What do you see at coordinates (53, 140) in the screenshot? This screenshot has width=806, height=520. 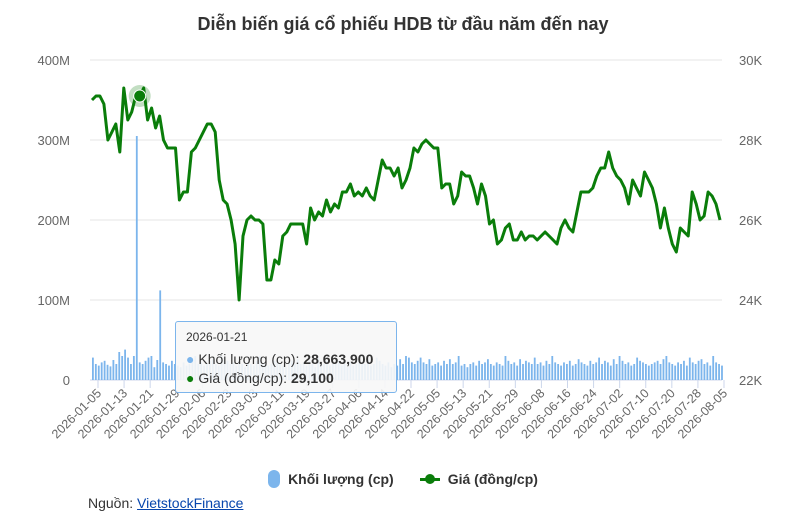 I see `y-left-tick-label: 300M` at bounding box center [53, 140].